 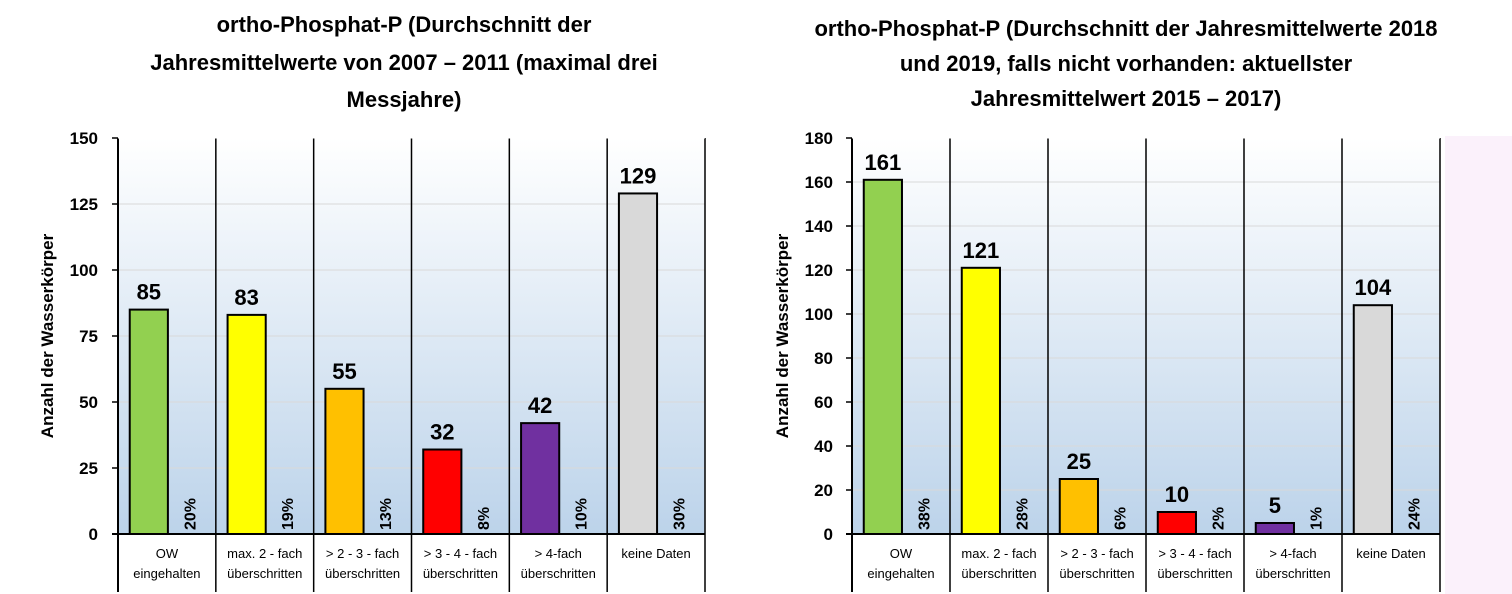 What do you see at coordinates (819, 138) in the screenshot?
I see `y-tick-label: 180` at bounding box center [819, 138].